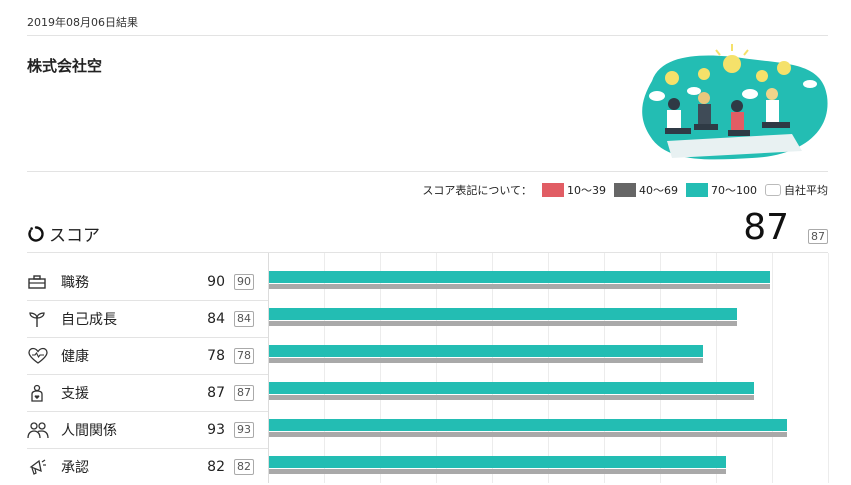 The height and width of the screenshot is (485, 851). What do you see at coordinates (75, 356) in the screenshot?
I see `category-label: 健康` at bounding box center [75, 356].